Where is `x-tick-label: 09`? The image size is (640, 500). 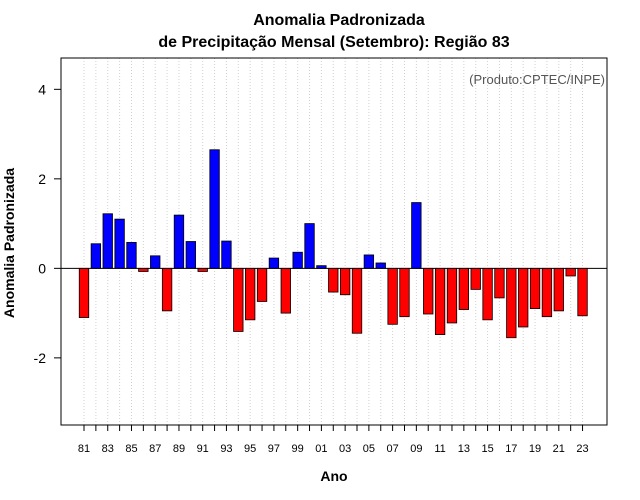
x-tick-label: 09 is located at coordinates (416, 449).